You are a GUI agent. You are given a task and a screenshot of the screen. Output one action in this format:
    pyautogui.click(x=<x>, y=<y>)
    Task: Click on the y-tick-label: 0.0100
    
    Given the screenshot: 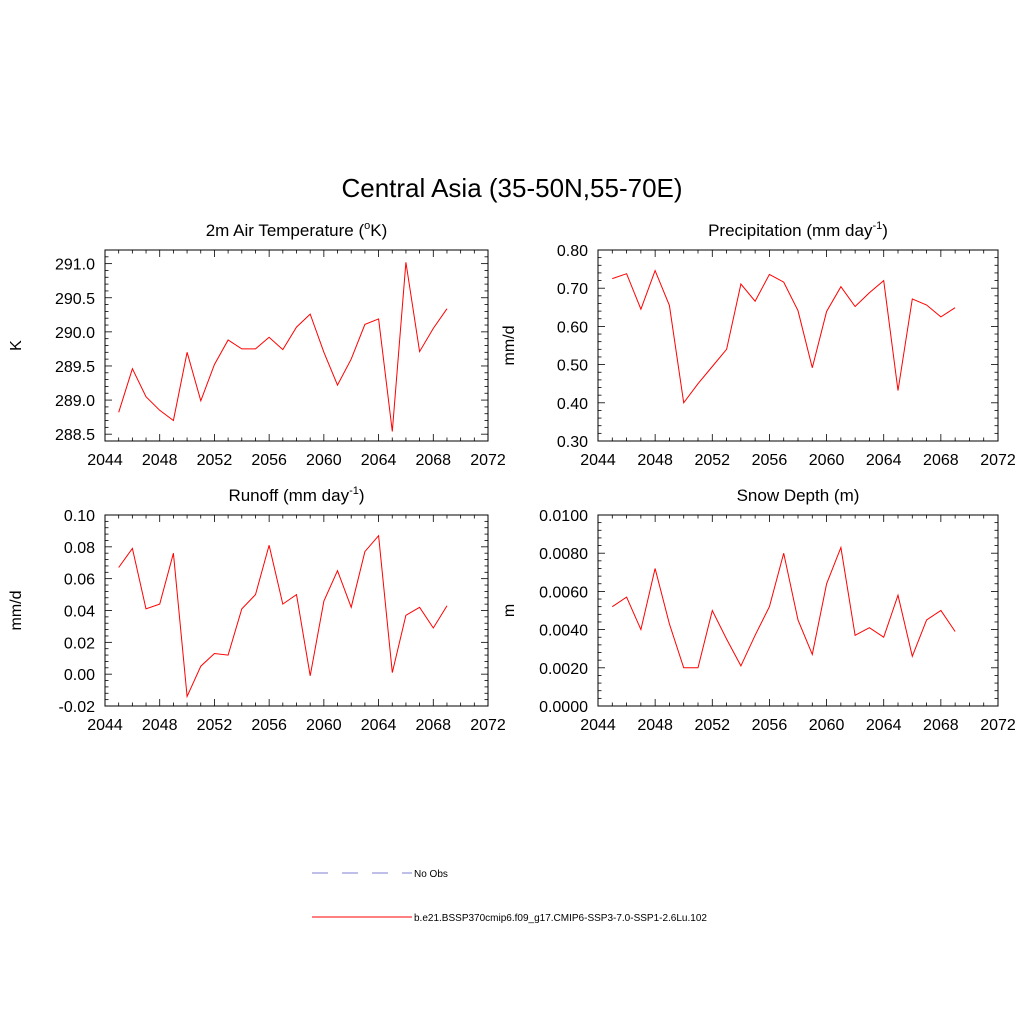 What is the action you would take?
    pyautogui.click(x=563, y=516)
    